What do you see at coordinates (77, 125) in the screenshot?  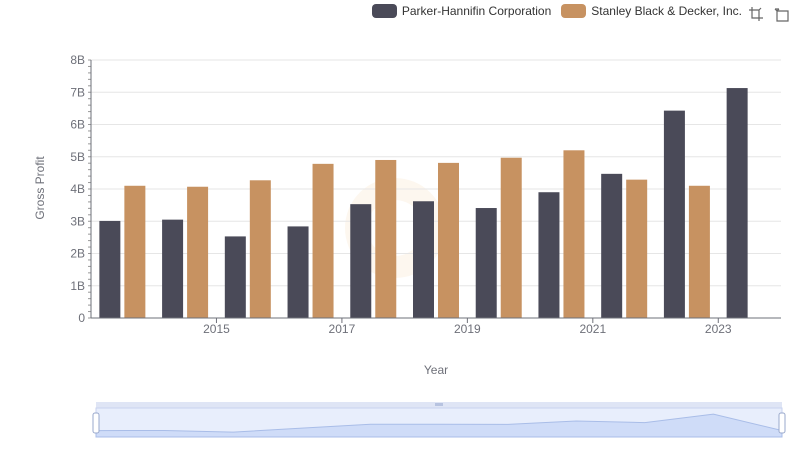 I see `y-tick-label: 6B` at bounding box center [77, 125].